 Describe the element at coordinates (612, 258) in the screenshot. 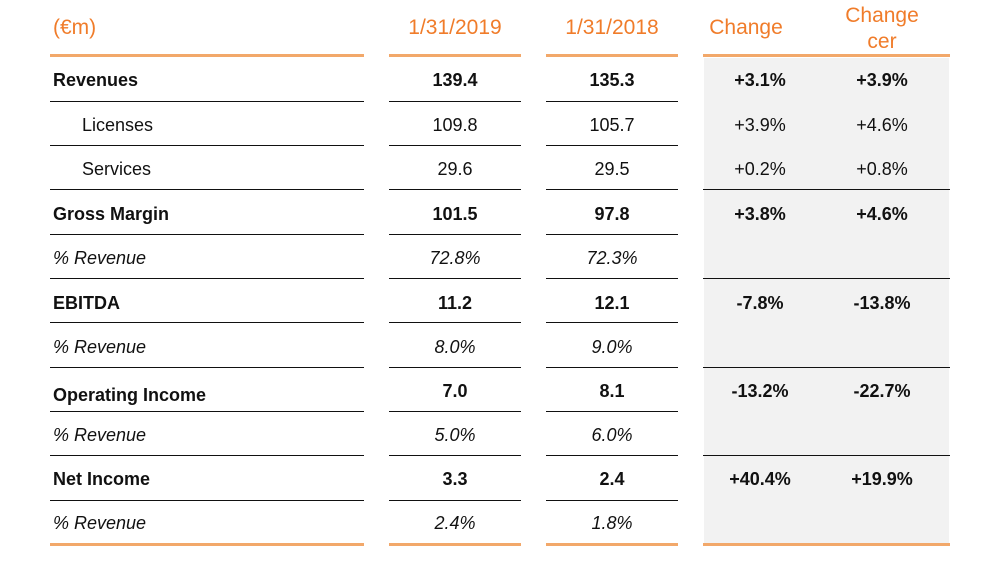

I see `cell-2018-pct-revenue-gm: 72.3%` at that location.